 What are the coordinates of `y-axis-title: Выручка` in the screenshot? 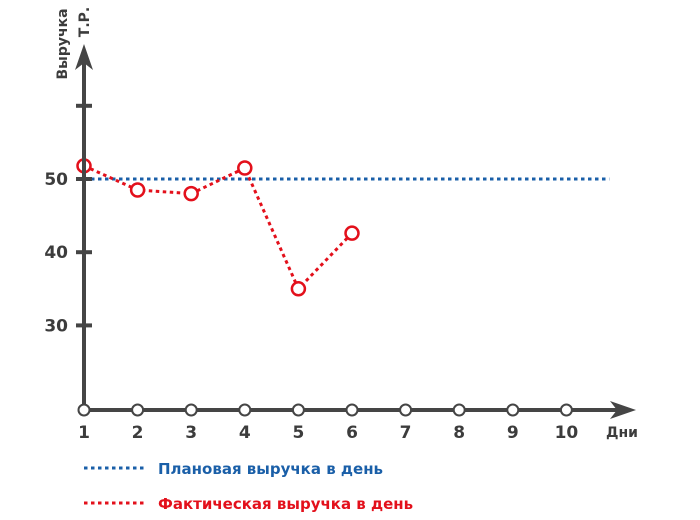 It's located at (63, 43).